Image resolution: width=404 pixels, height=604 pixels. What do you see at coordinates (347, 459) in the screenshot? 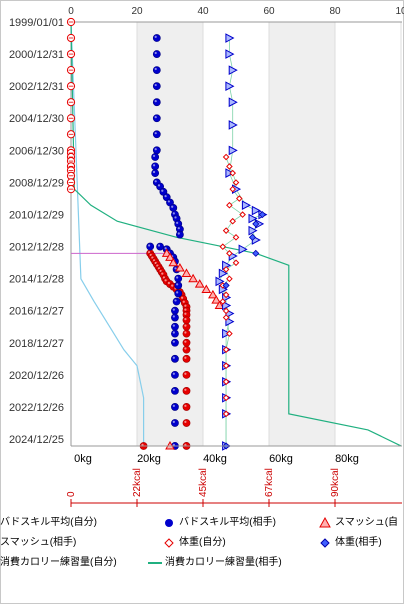
I see `bottom-tick-label: 80kg` at bounding box center [347, 459].